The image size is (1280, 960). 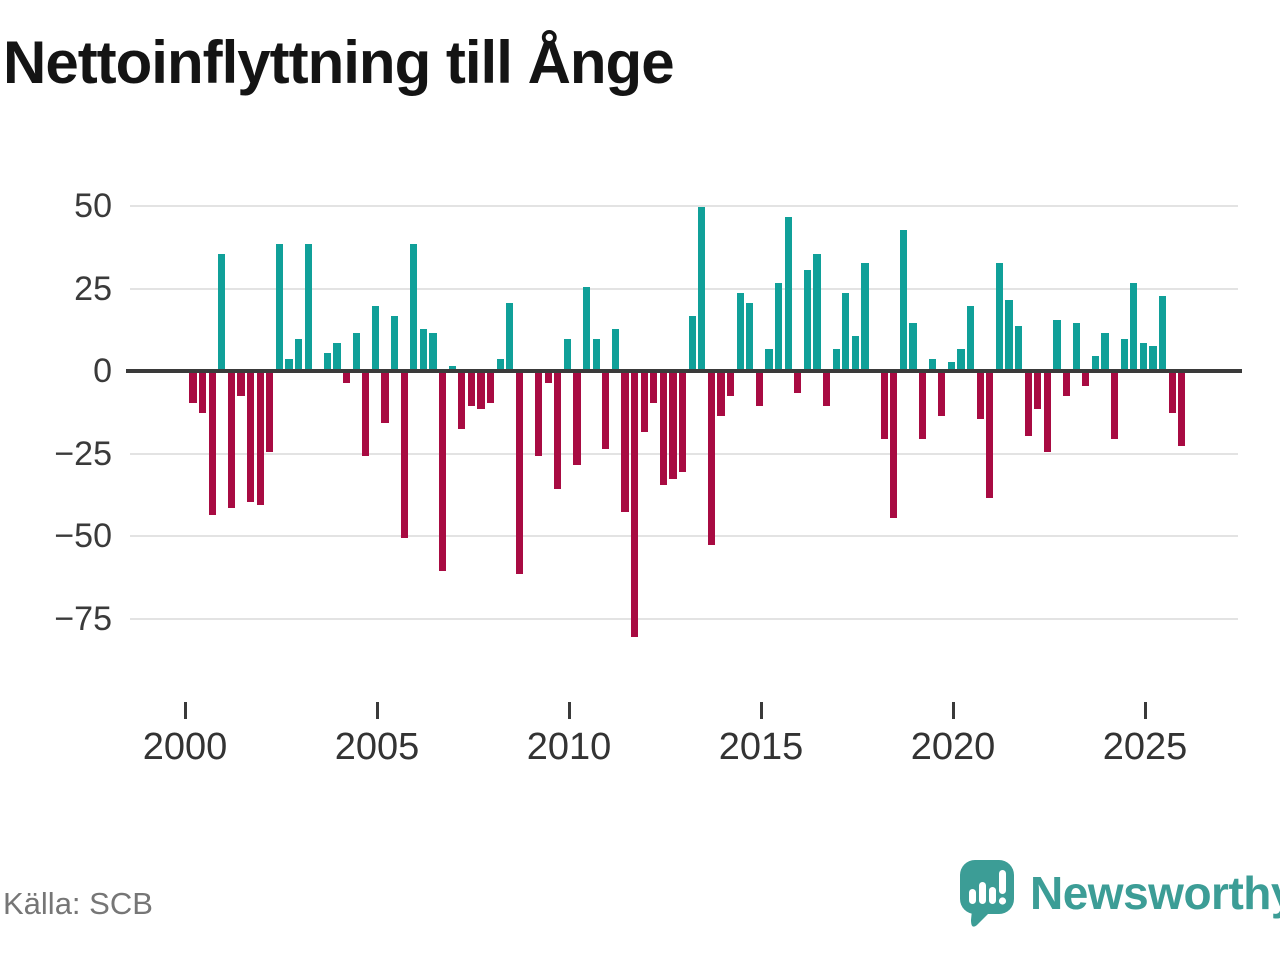 I want to click on bar-2013Q3, so click(x=711, y=459).